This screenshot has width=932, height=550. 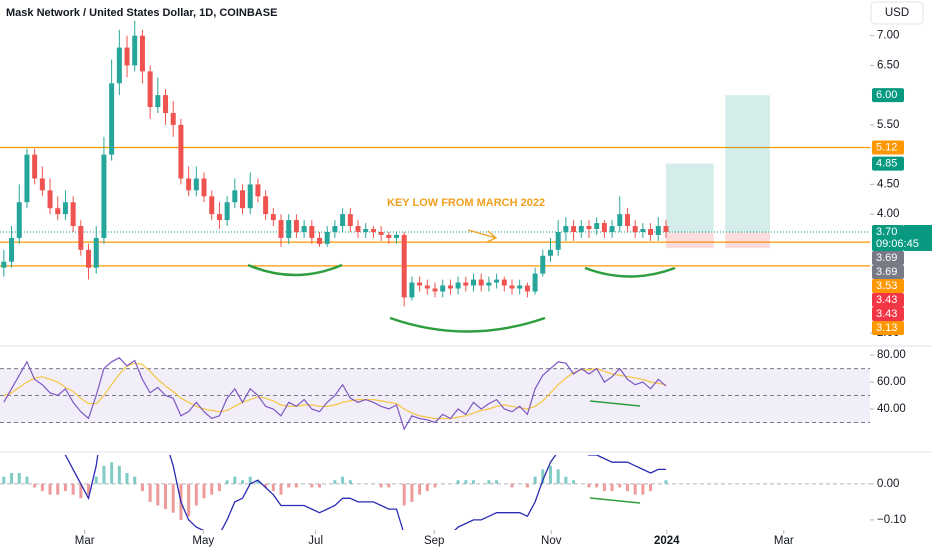 I want to click on price-label-text: 6.00, so click(x=886, y=95).